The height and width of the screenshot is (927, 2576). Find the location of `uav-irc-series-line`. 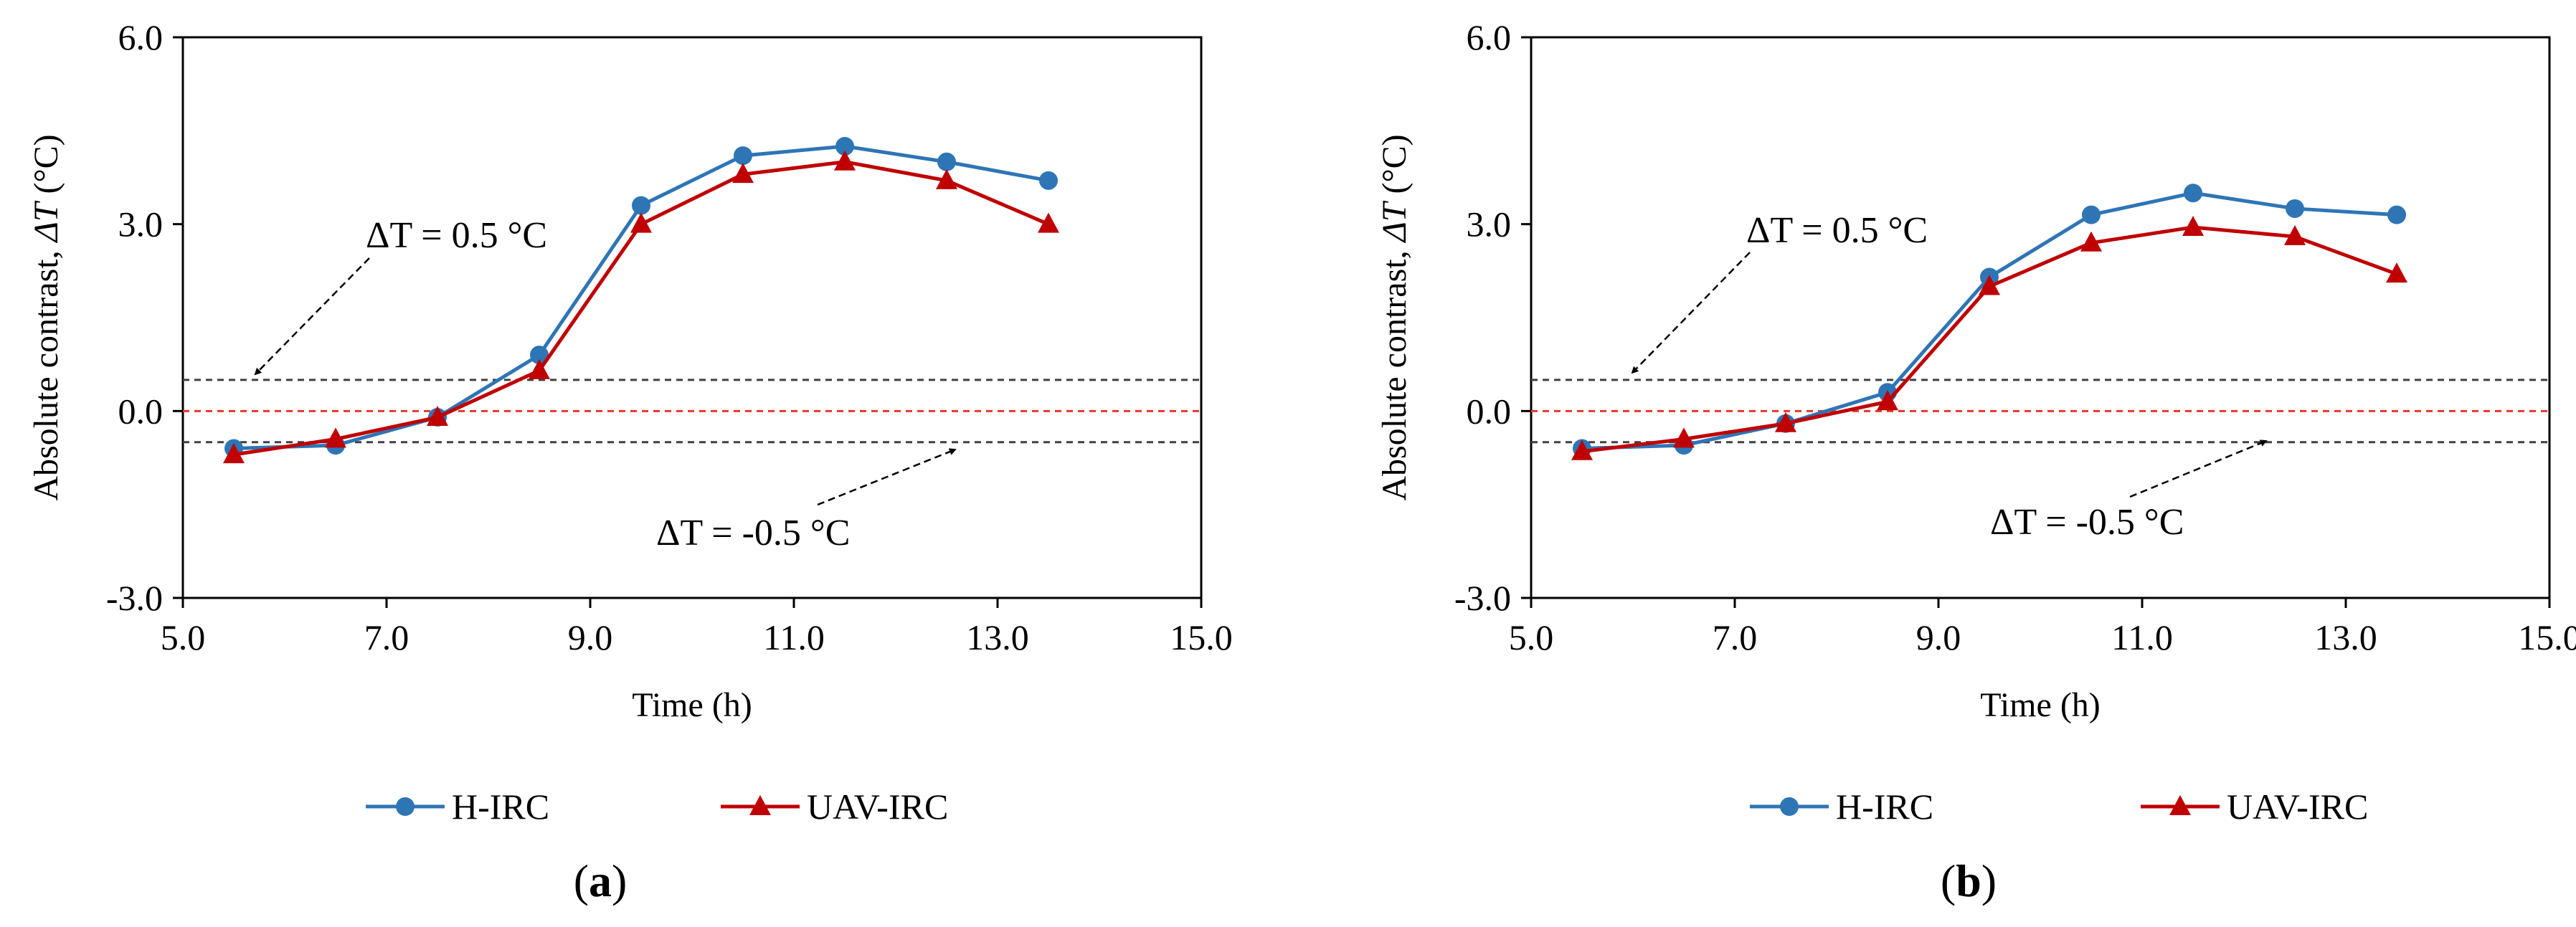

uav-irc-series-line is located at coordinates (1989, 339).